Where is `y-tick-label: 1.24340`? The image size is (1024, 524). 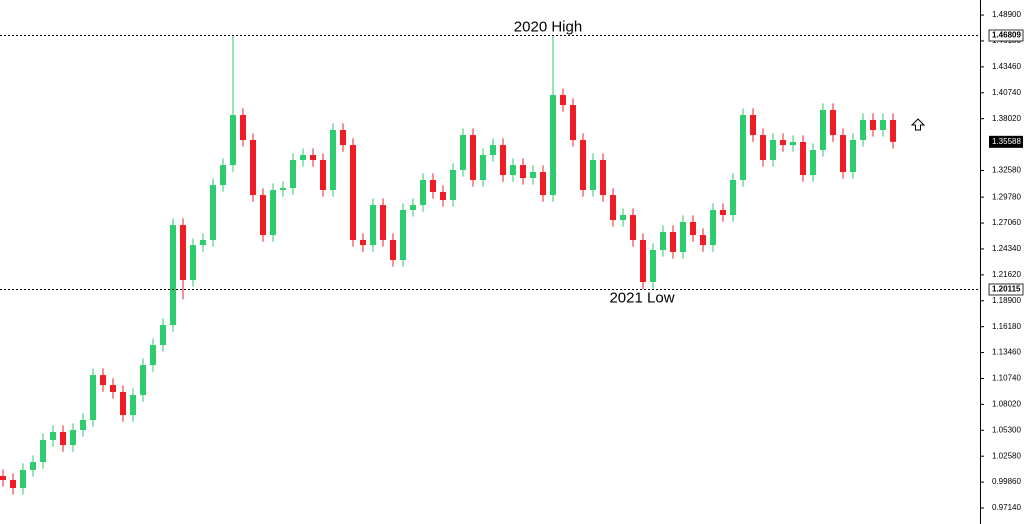
y-tick-label: 1.24340 is located at coordinates (1006, 248).